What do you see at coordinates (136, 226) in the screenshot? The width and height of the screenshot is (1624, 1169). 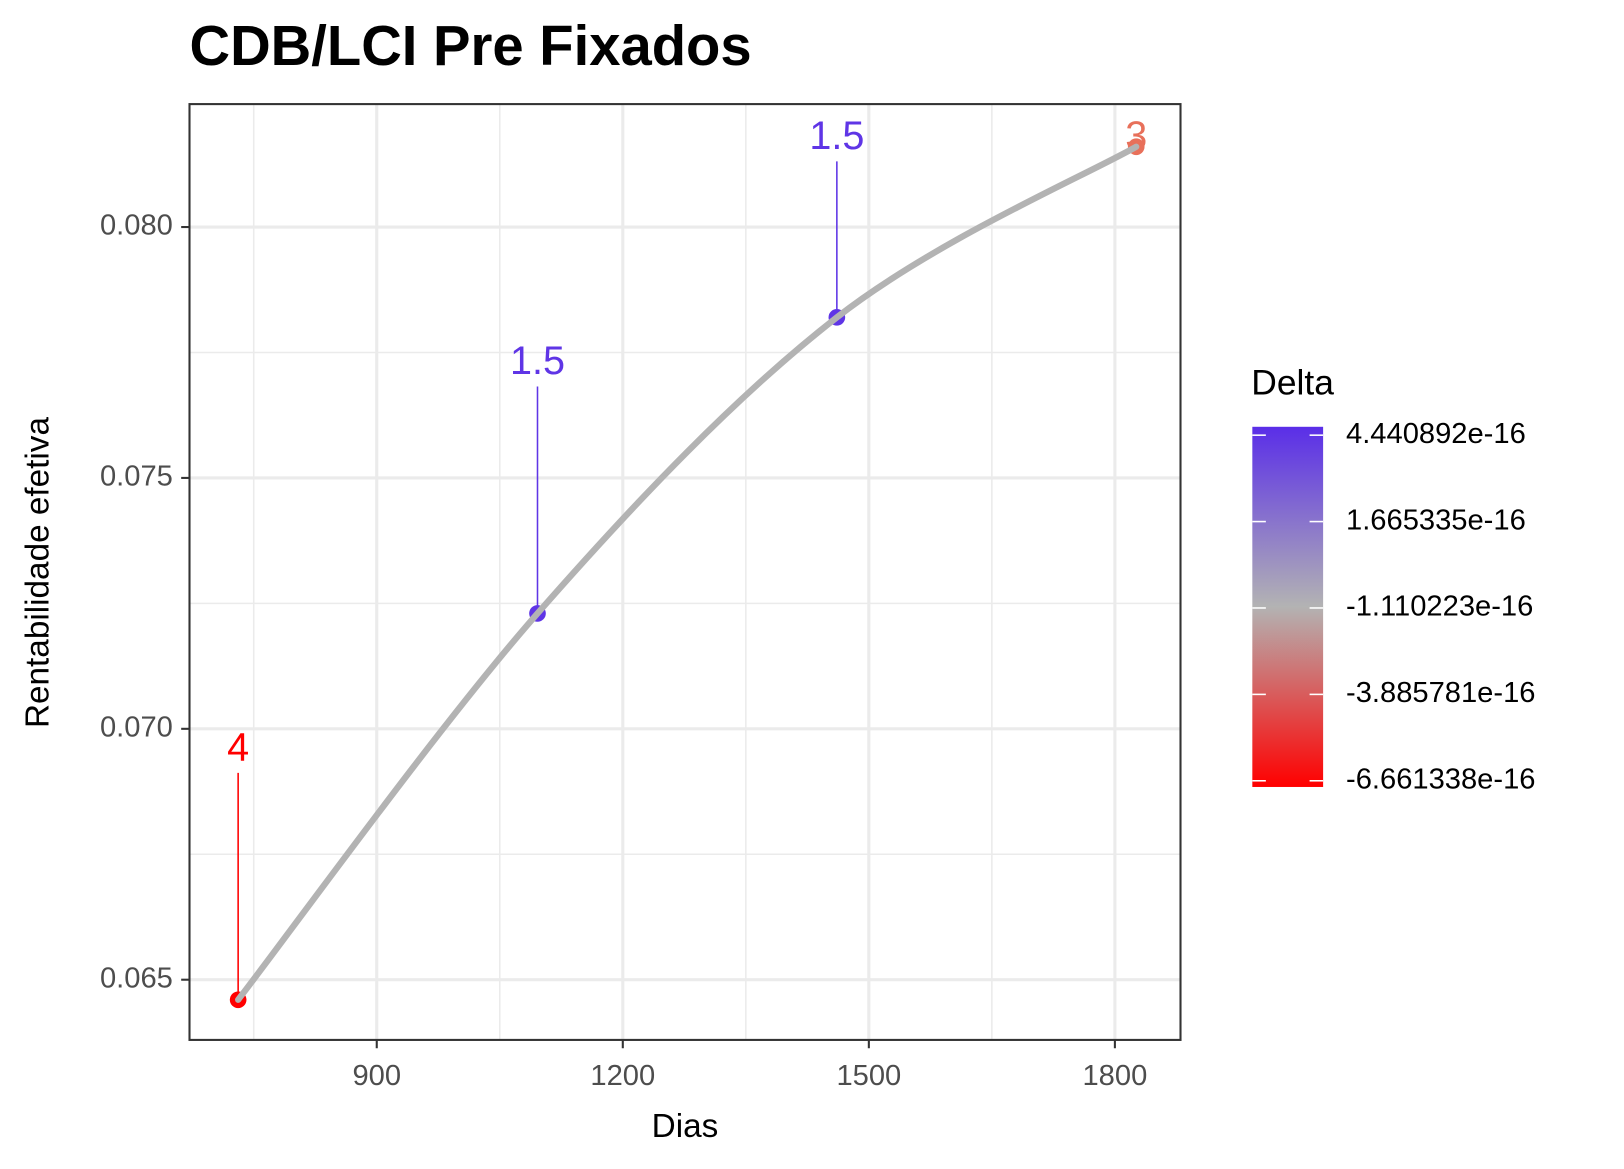 I see `y-tick-label: 0.080` at bounding box center [136, 226].